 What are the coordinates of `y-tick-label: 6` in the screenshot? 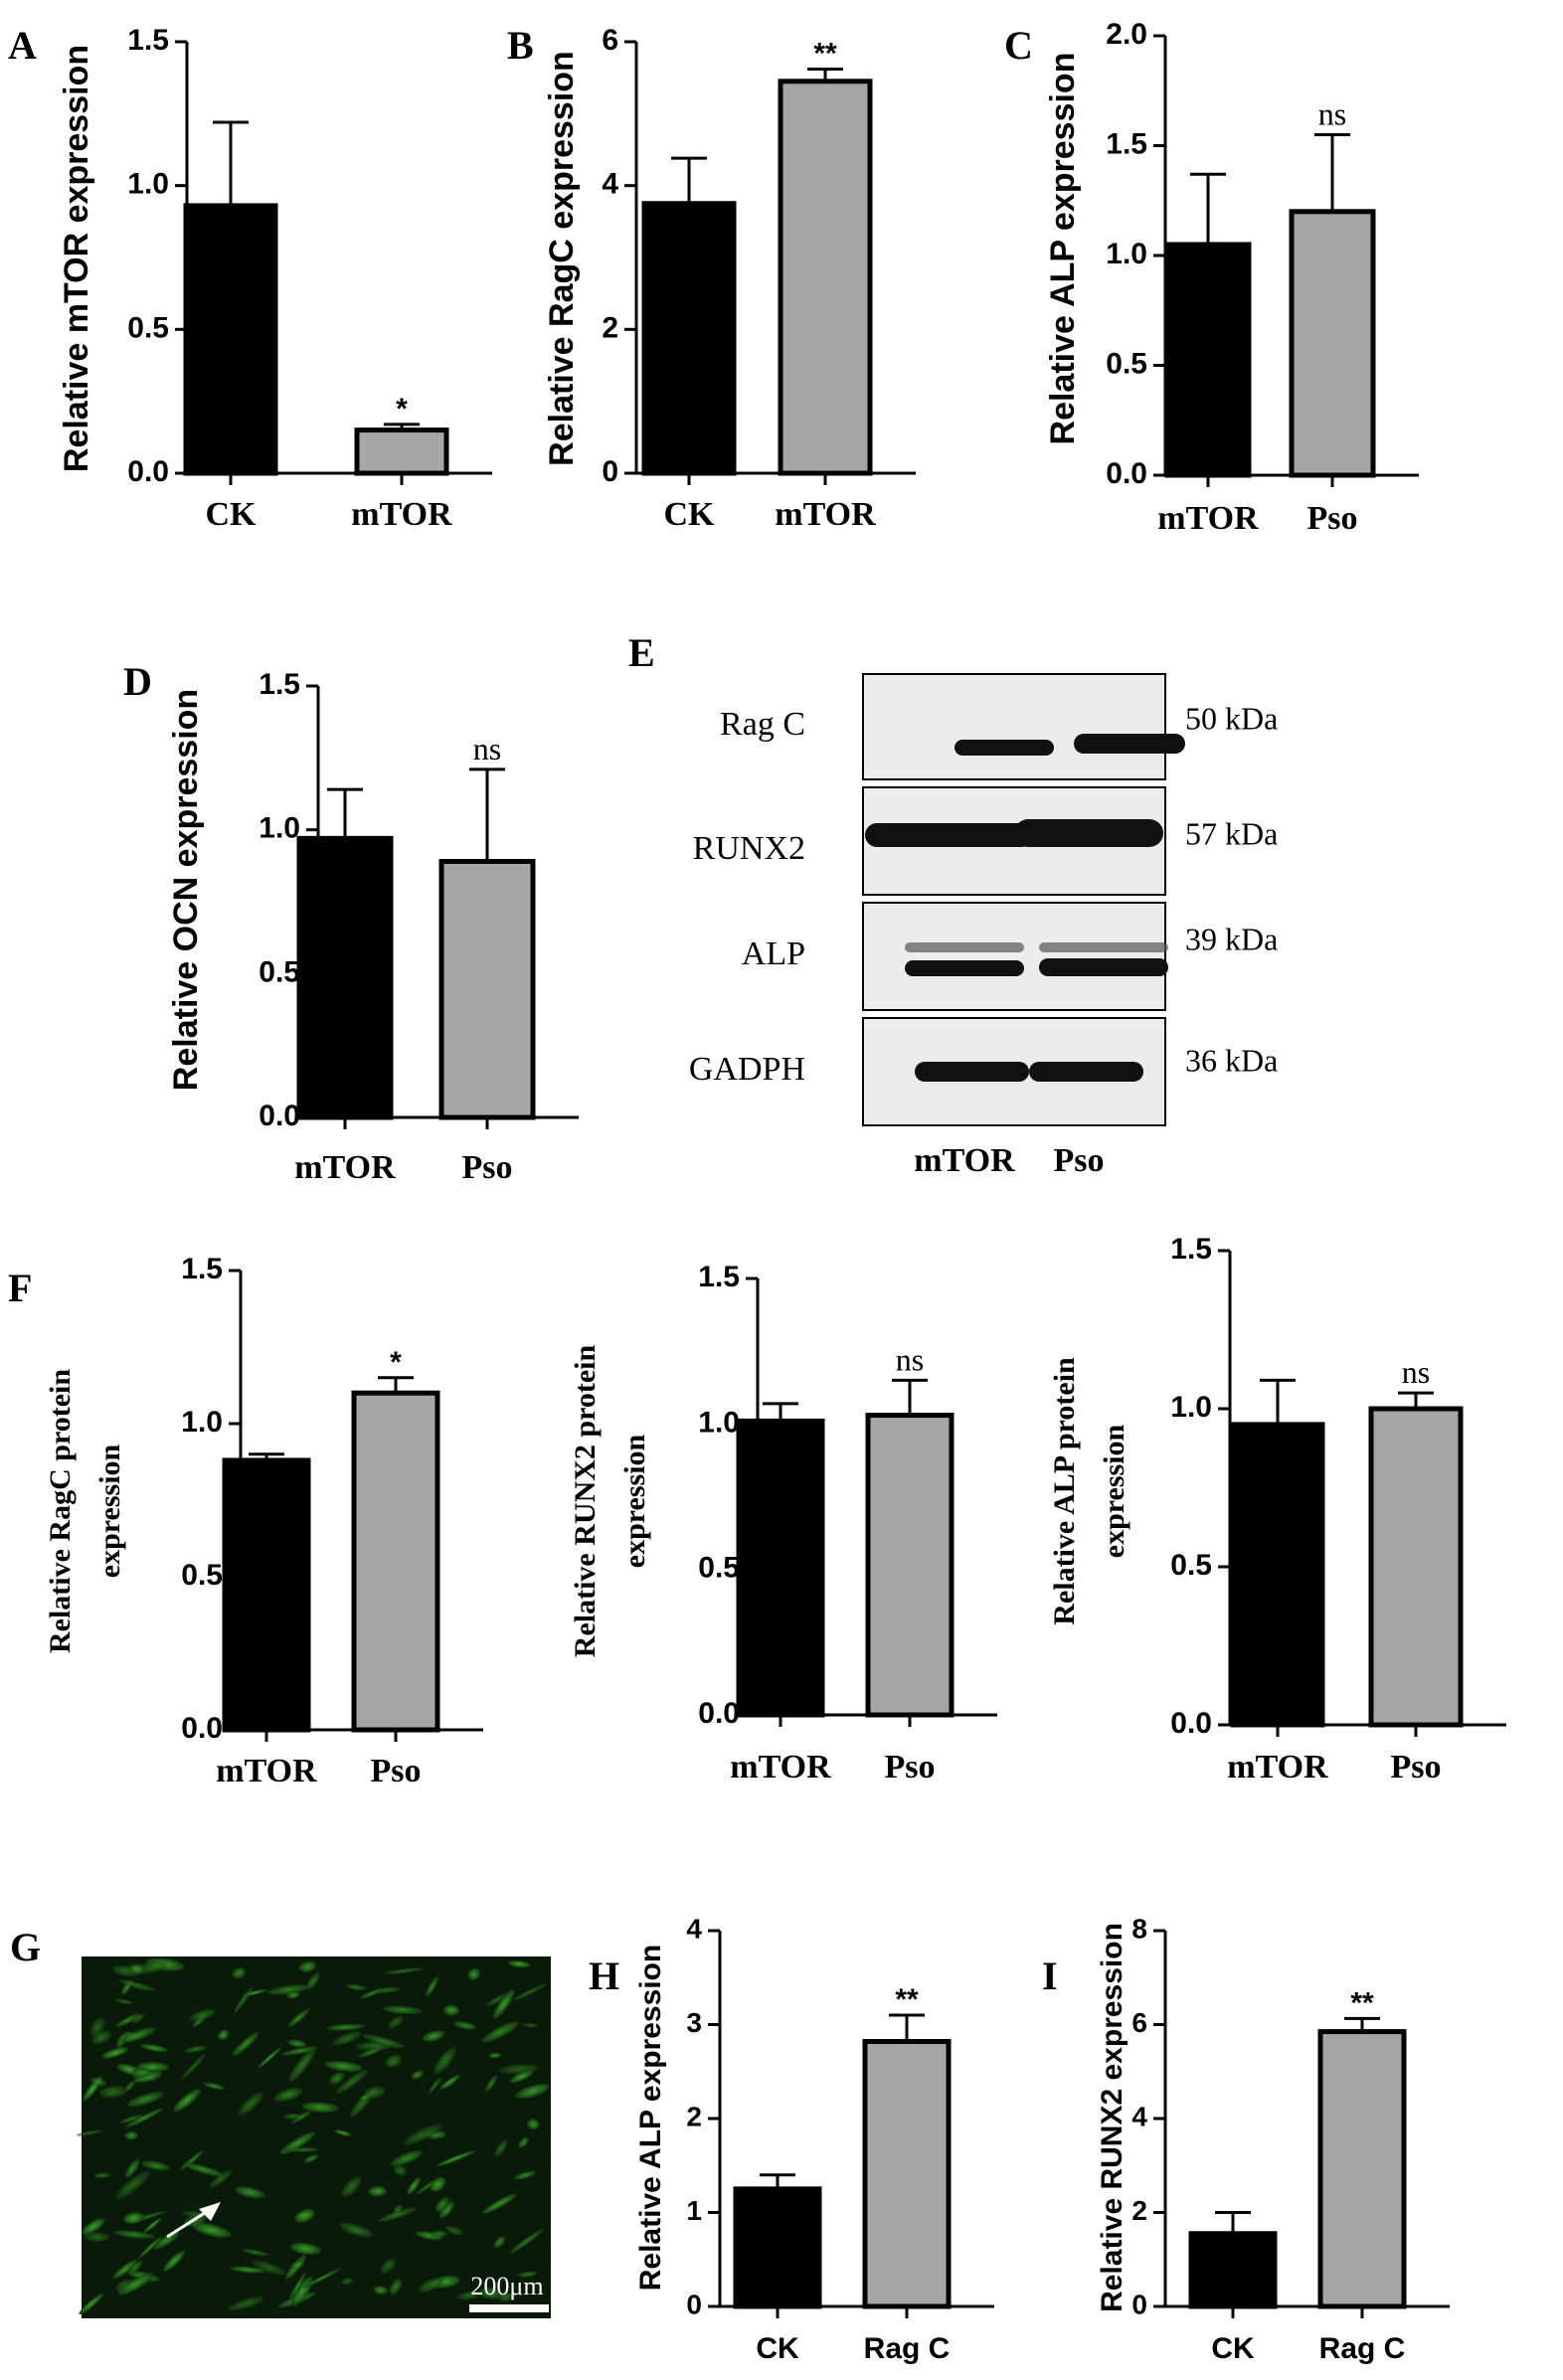 It's located at (1139, 2022).